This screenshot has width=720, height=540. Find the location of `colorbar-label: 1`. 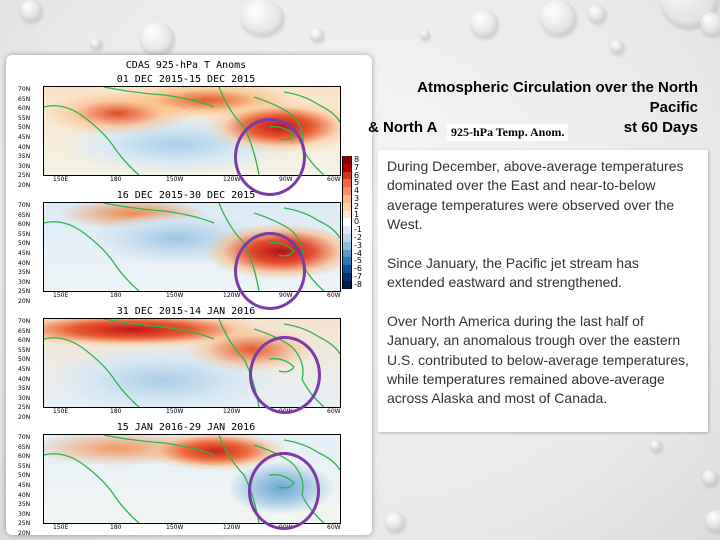

colorbar-label: 1 is located at coordinates (357, 214).